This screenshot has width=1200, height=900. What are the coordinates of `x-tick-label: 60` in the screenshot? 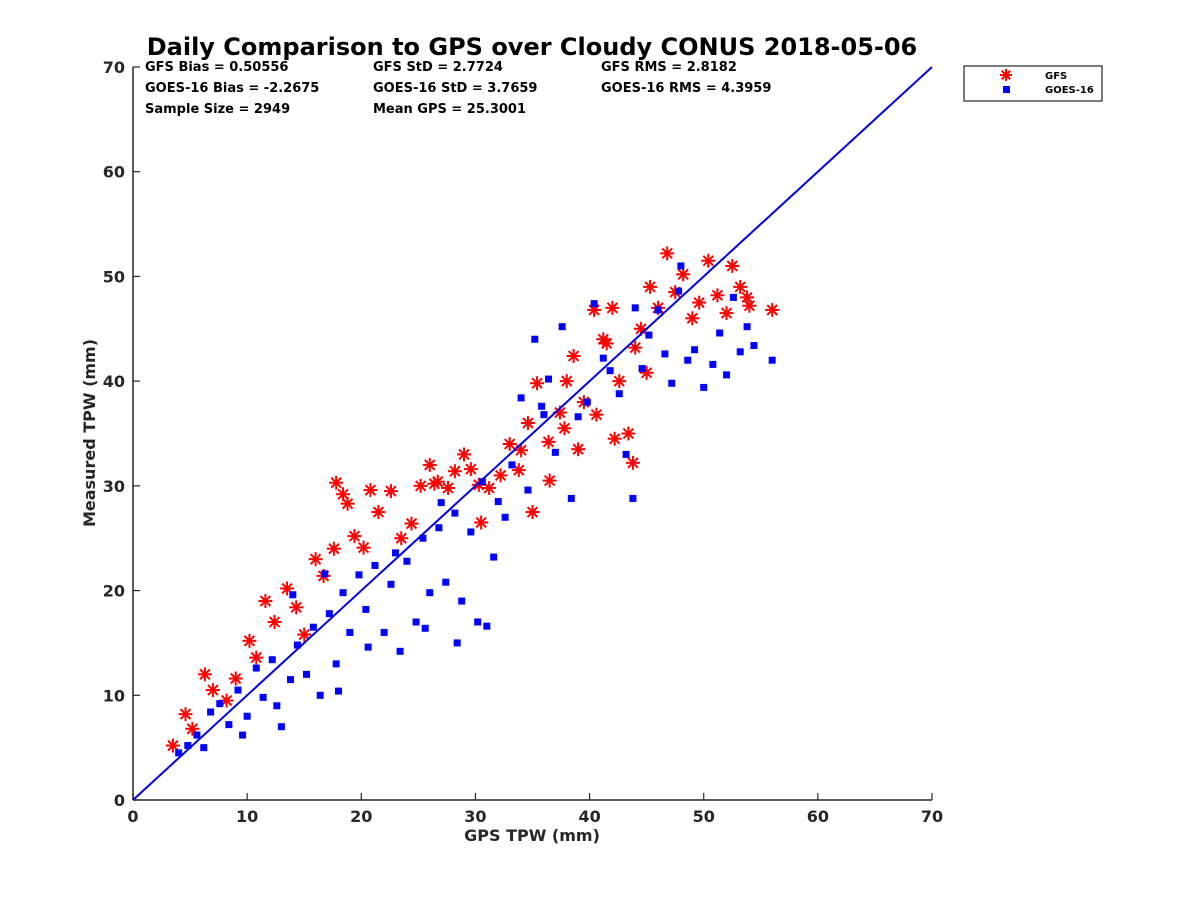 It's located at (818, 816).